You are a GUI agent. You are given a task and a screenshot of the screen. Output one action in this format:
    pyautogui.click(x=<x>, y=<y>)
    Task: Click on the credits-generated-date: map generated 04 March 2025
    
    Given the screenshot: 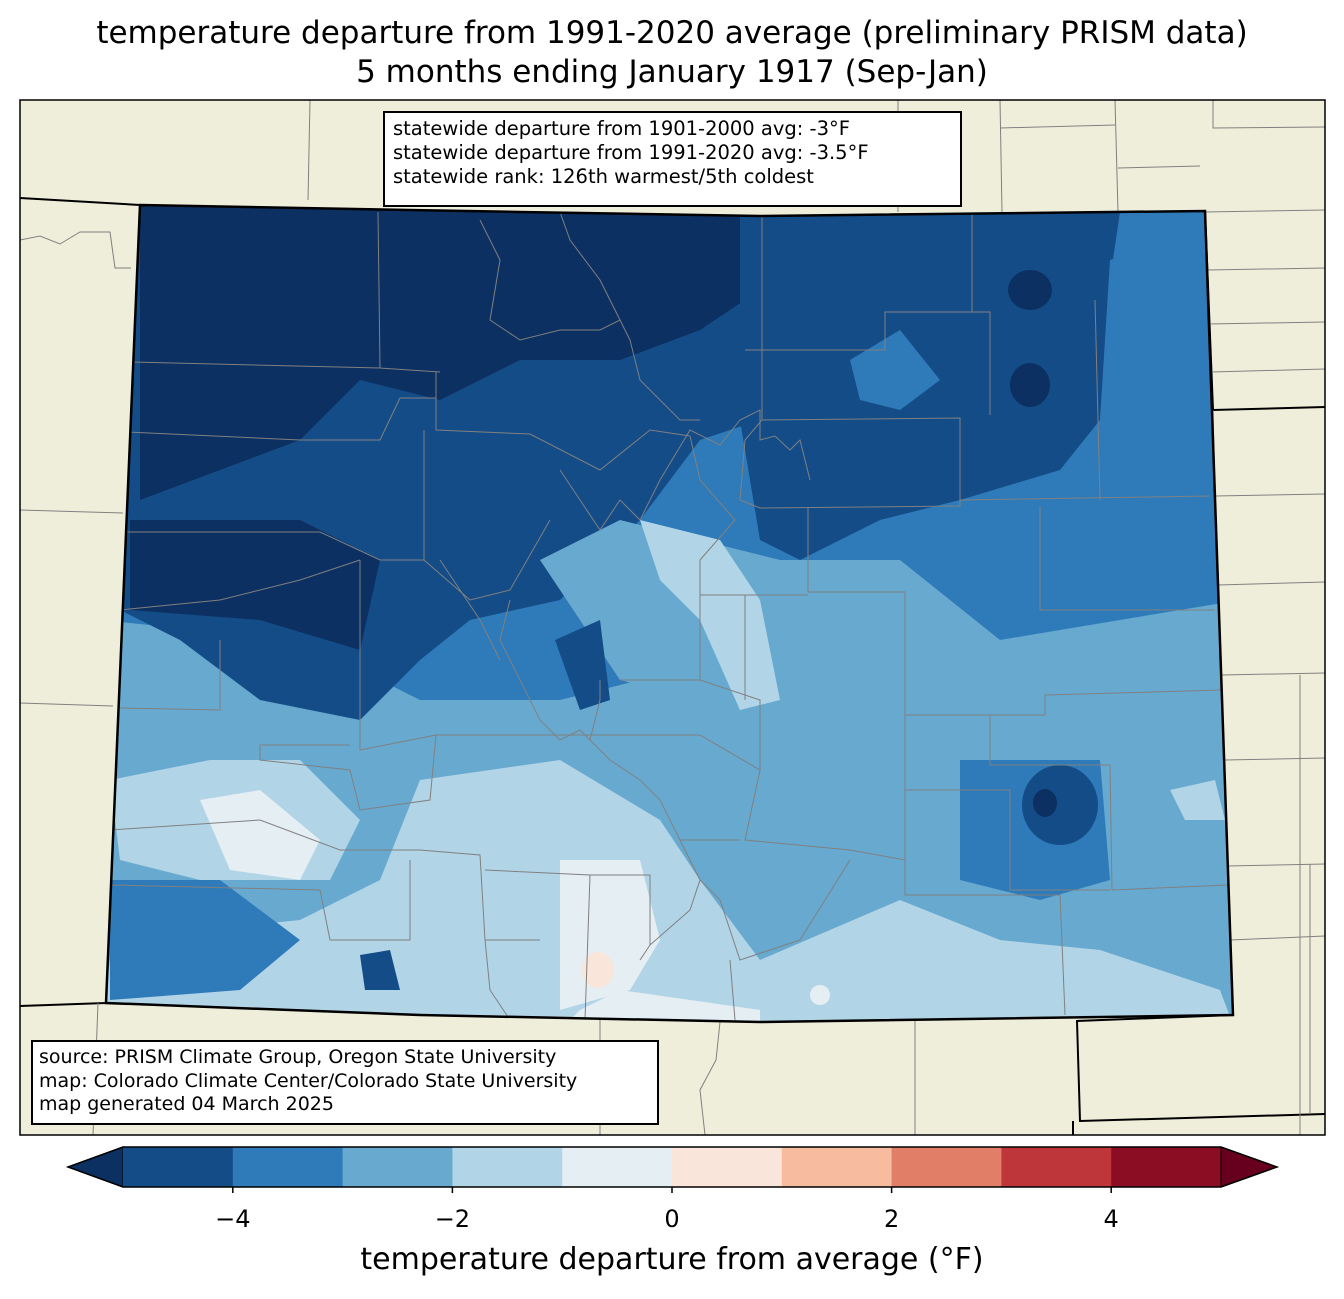 What is the action you would take?
    pyautogui.click(x=186, y=1104)
    